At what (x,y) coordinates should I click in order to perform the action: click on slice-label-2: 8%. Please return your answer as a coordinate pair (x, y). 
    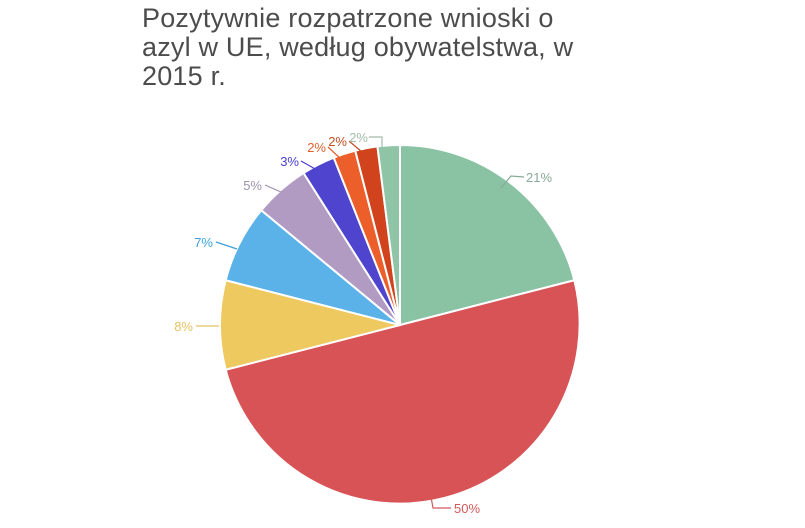
    Looking at the image, I should click on (183, 326).